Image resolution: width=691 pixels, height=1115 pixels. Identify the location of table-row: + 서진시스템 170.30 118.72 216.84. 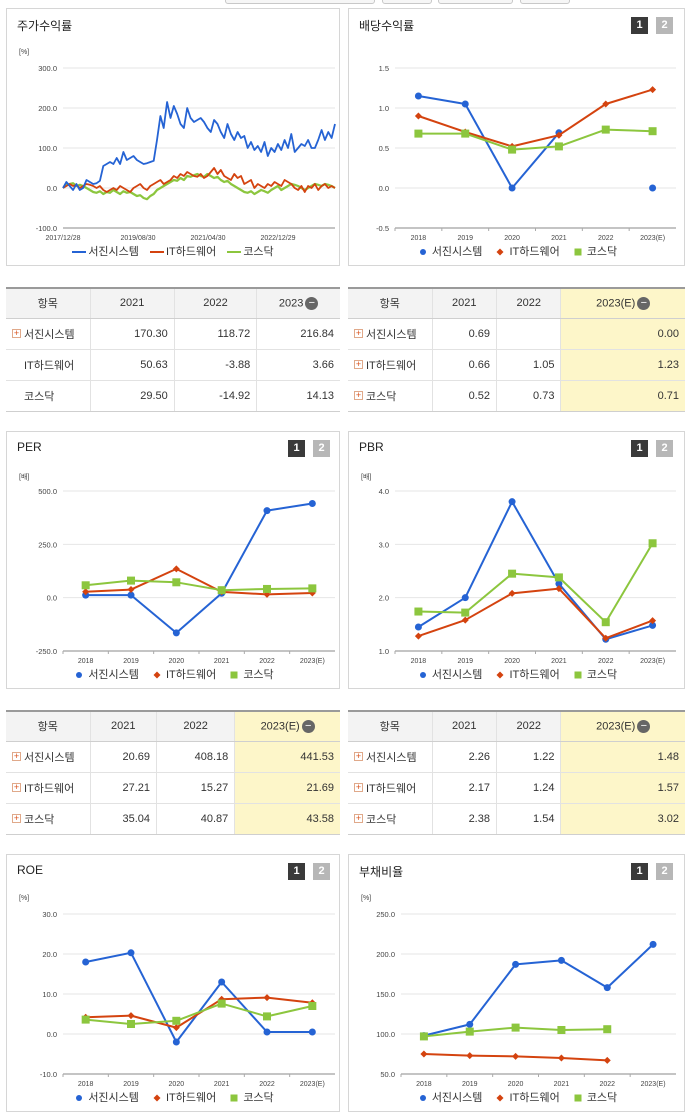
(173, 334).